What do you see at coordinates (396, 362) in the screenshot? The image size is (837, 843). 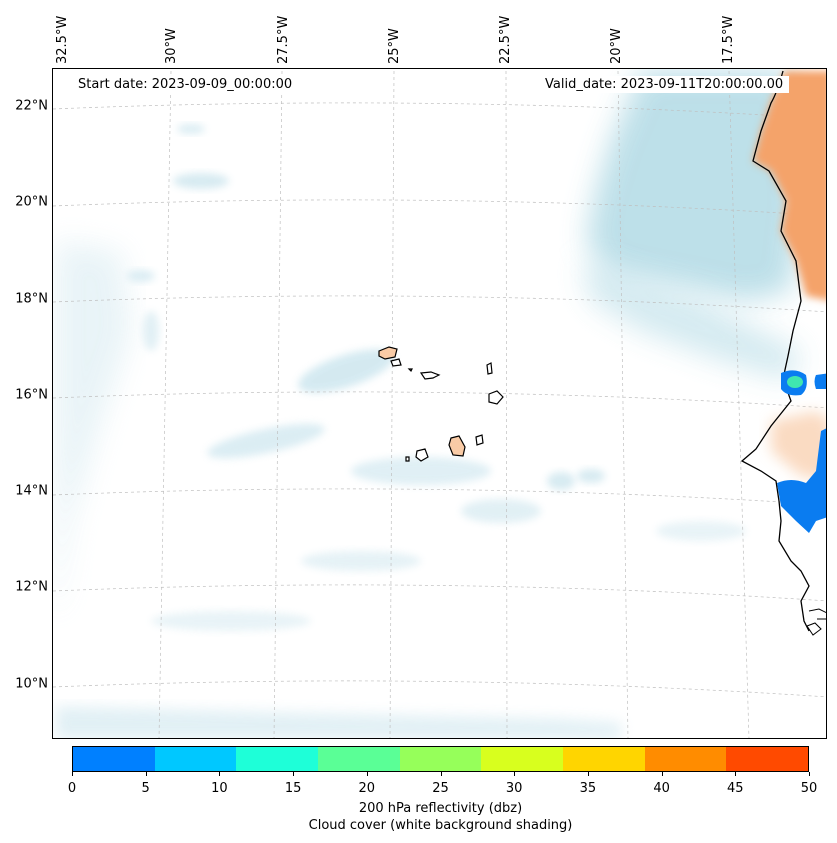 I see `island-sao-vicente` at bounding box center [396, 362].